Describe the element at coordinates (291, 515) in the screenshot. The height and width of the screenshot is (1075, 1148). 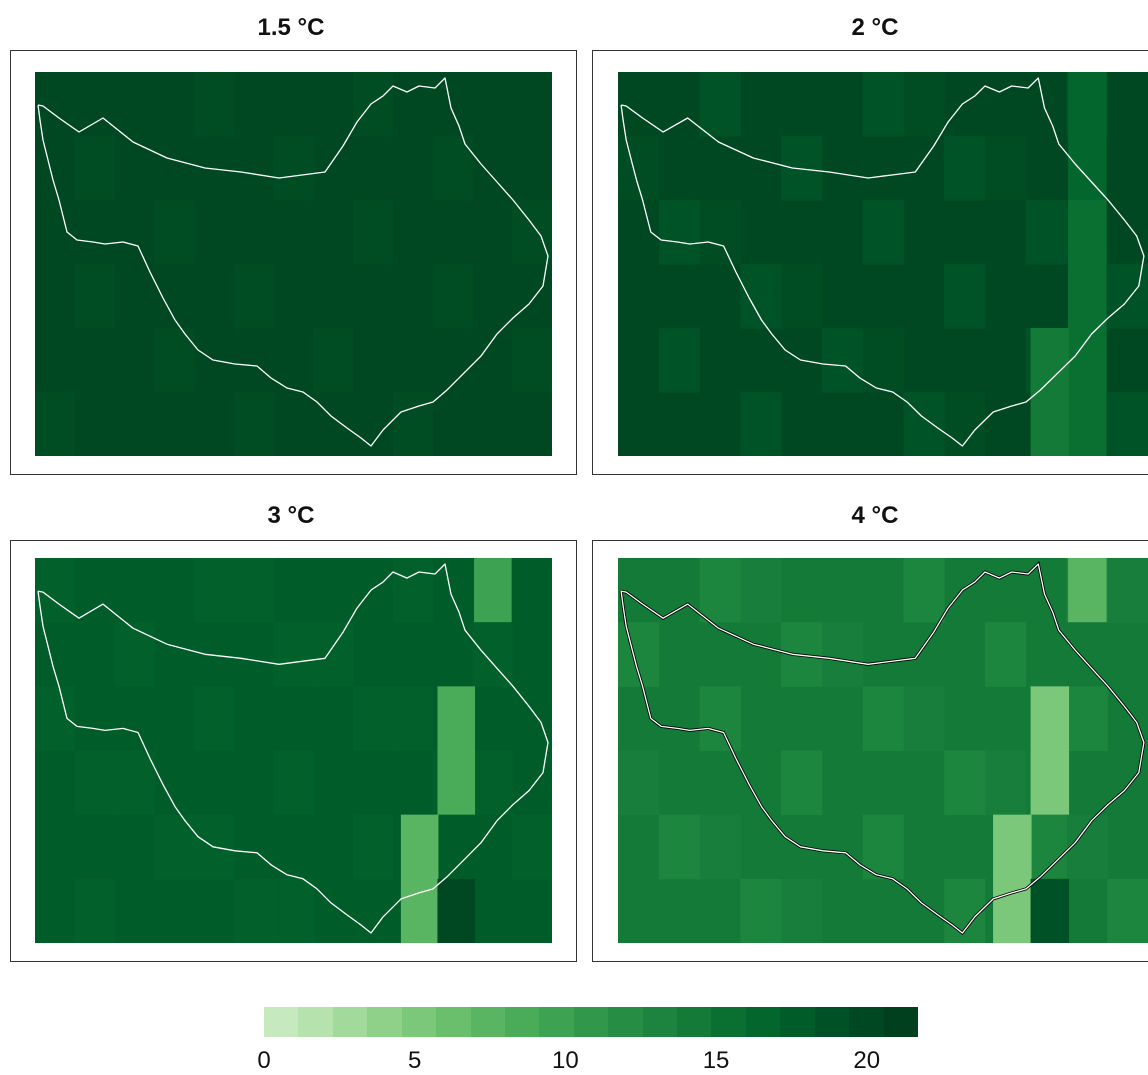
I see `panel-title-3: 3 °C` at that location.